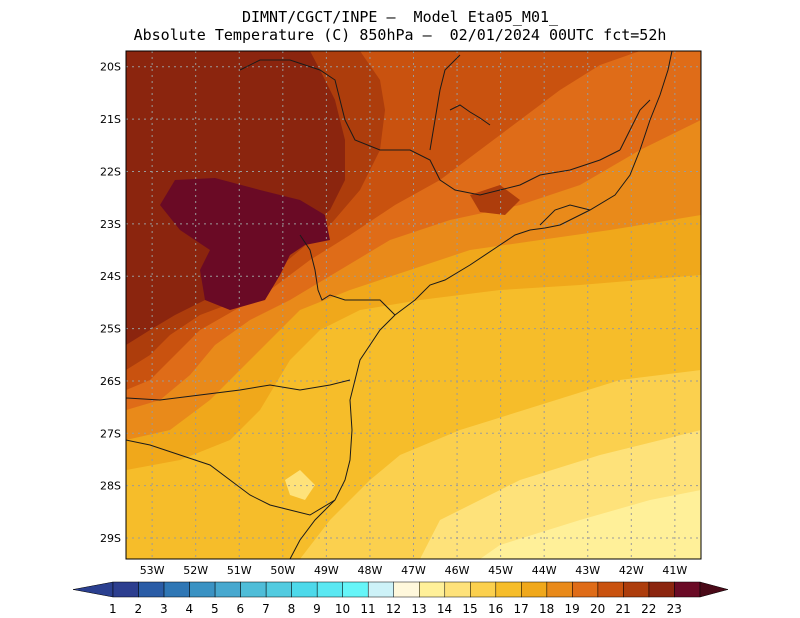 The image size is (800, 618). Describe the element at coordinates (495, 609) in the screenshot. I see `colorbar-label: 16` at that location.